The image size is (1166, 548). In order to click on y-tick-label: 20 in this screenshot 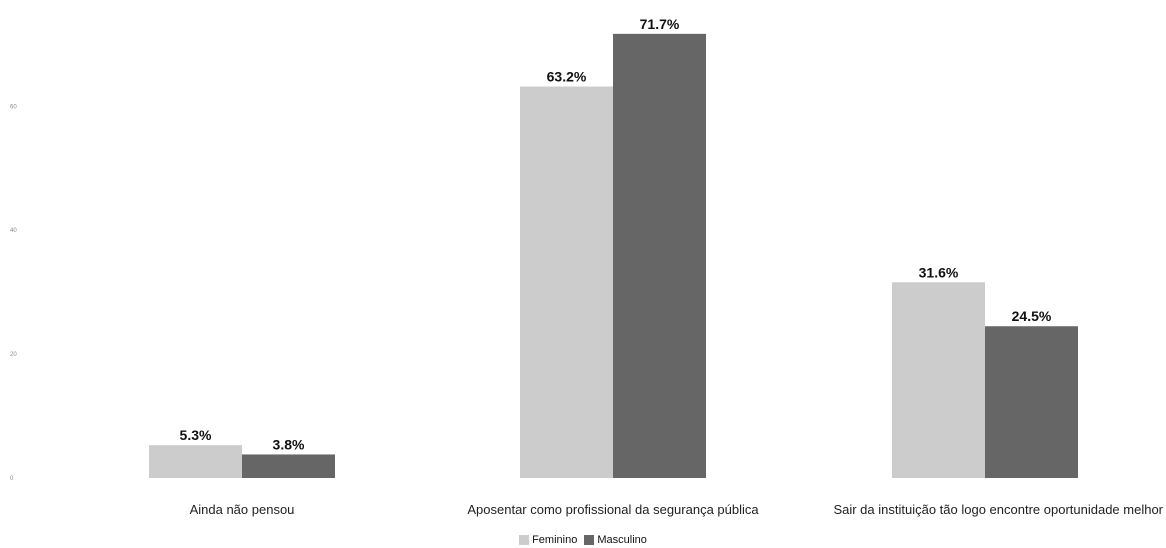, I will do `click(13, 355)`.